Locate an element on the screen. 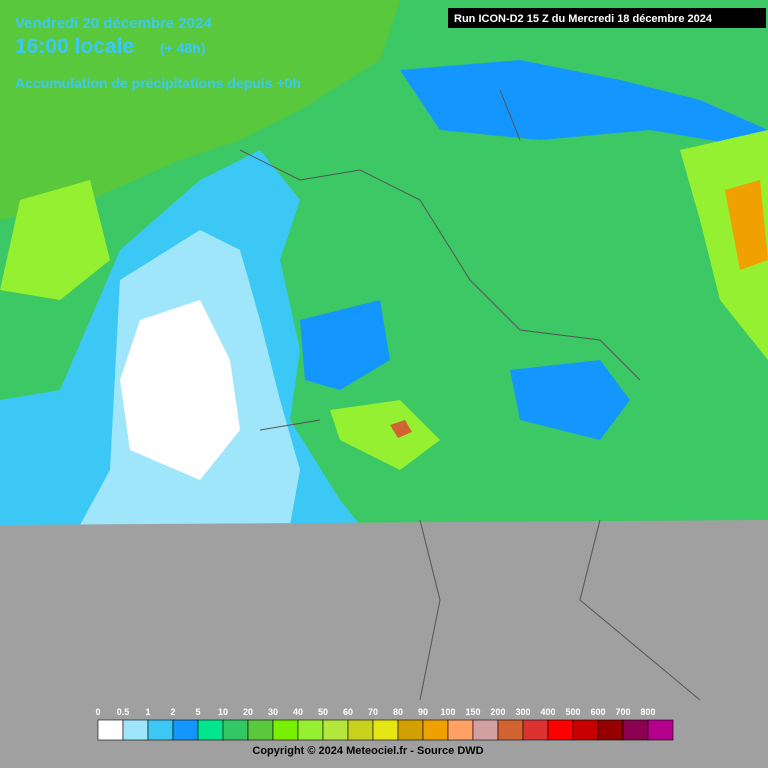 Image resolution: width=768 pixels, height=773 pixels. legend-label: 700 is located at coordinates (622, 712).